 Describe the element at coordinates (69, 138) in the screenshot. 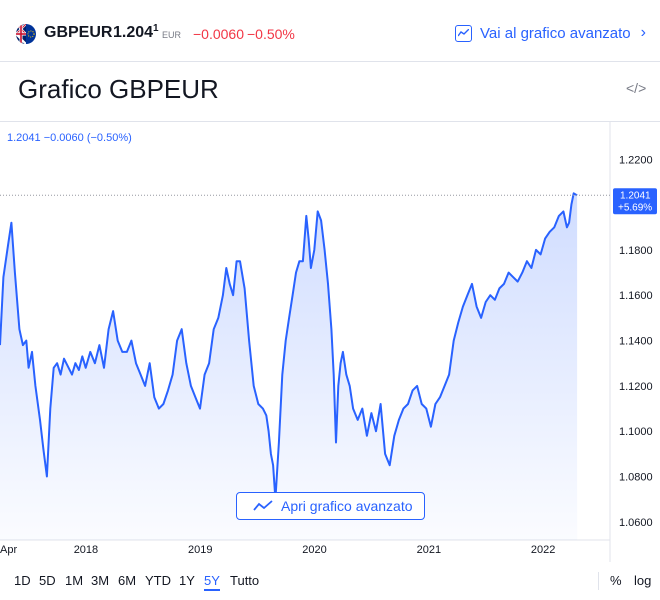

I see `chart-legend: 1.2041 −0.0060 (−0.50%)` at that location.